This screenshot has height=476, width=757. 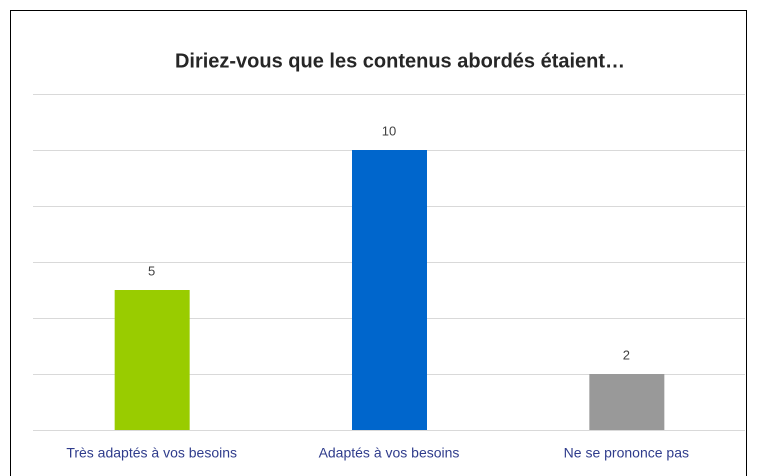 What do you see at coordinates (151, 453) in the screenshot?
I see `x-tick-label: Très adaptés à vos besoins` at bounding box center [151, 453].